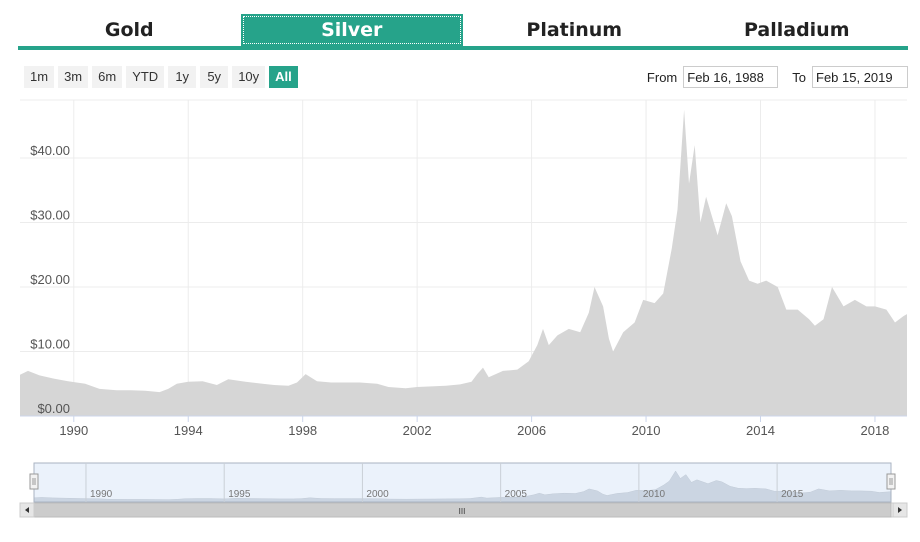 This screenshot has height=542, width=920. Describe the element at coordinates (302, 430) in the screenshot. I see `x-tick-label: 1998` at that location.